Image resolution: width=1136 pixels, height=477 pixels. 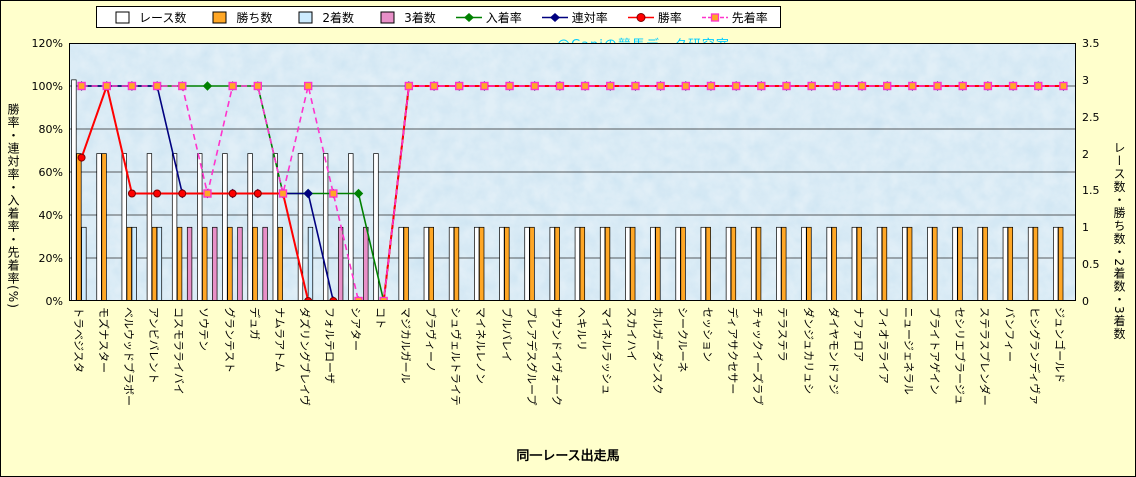 I want to click on y-right-tick-label: 0.5, so click(x=1091, y=265).